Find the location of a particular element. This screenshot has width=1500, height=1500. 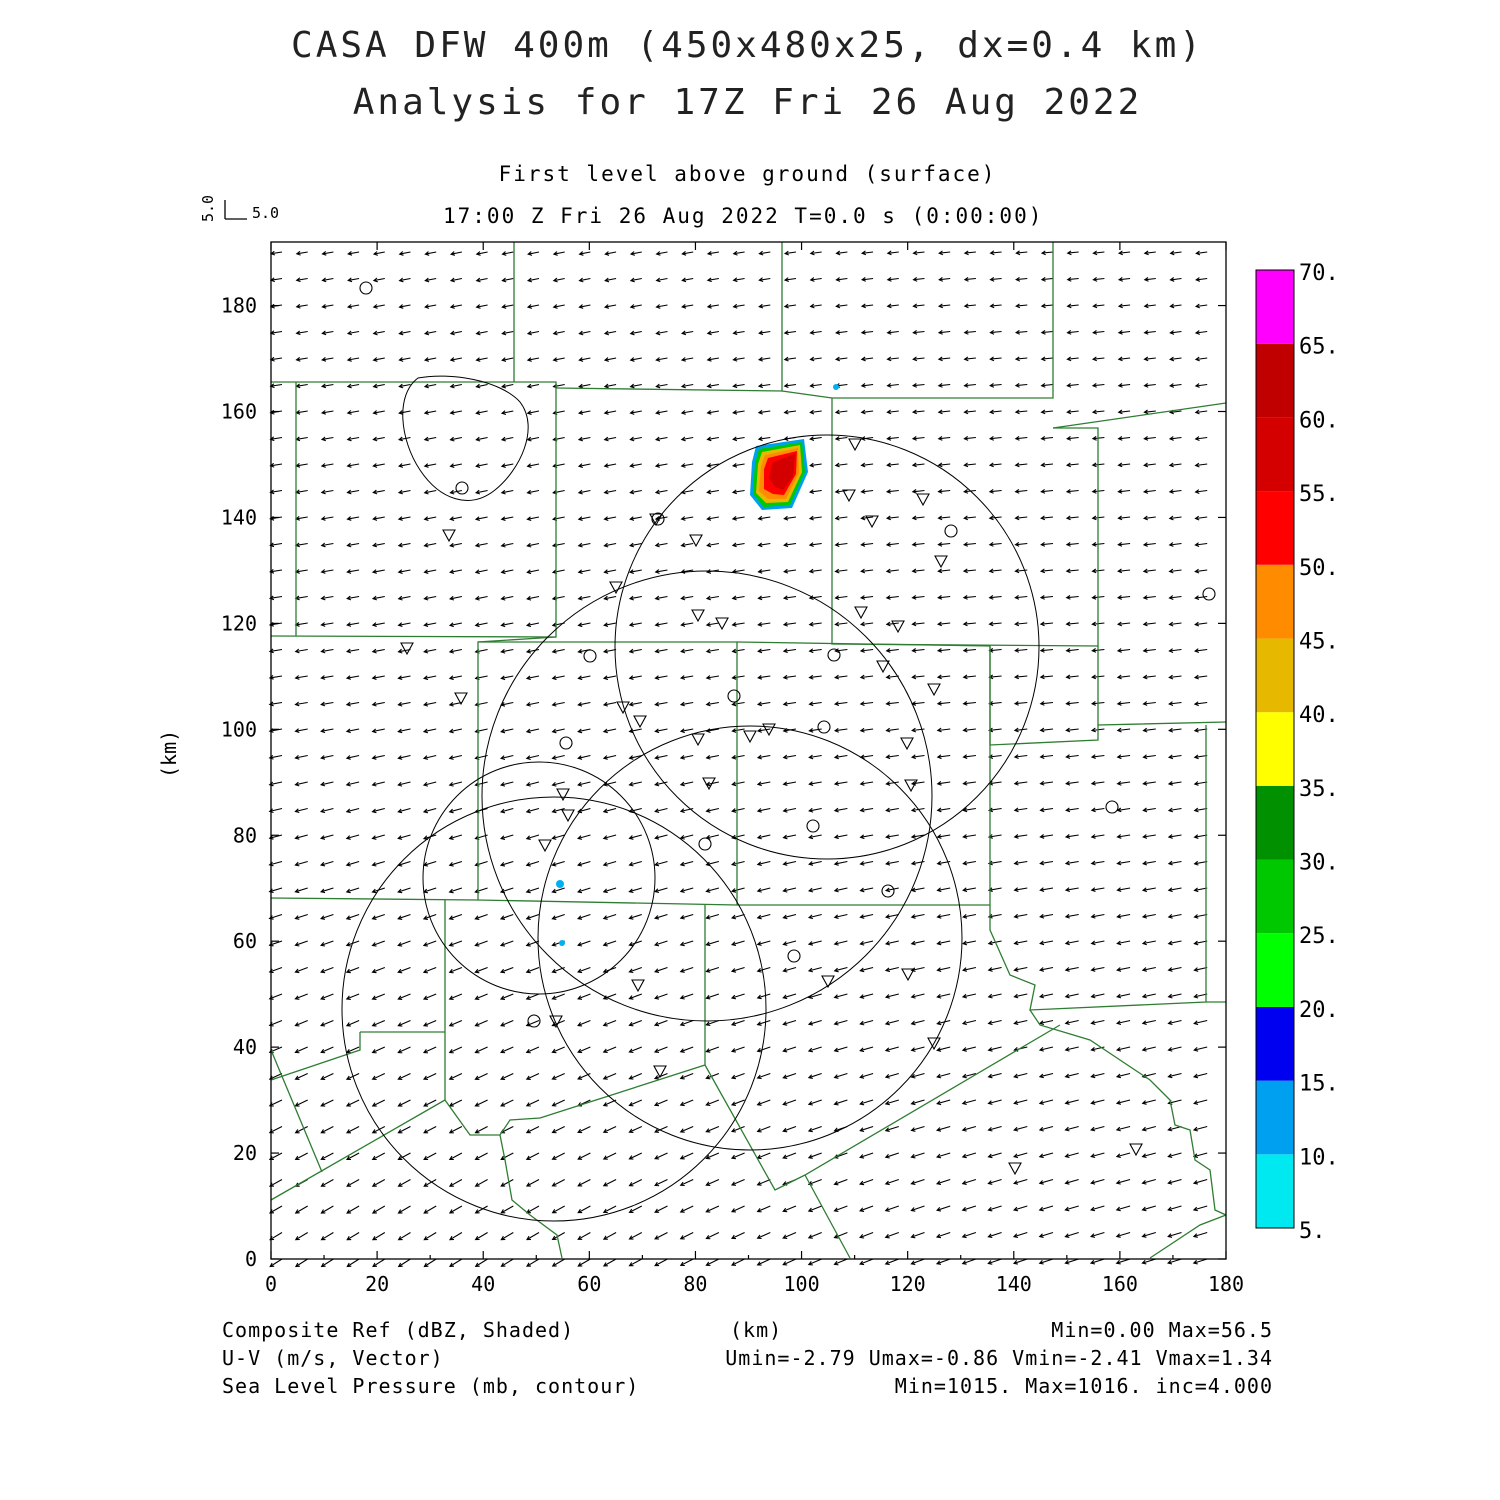

x-tick-label: 60 is located at coordinates (589, 1284).